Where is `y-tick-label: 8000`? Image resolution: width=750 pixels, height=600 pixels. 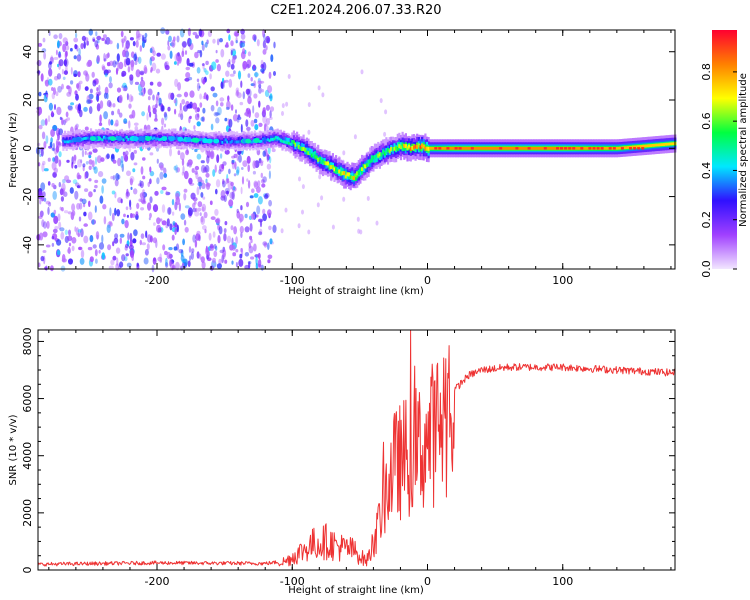 y-tick-label: 8000 is located at coordinates (27, 341).